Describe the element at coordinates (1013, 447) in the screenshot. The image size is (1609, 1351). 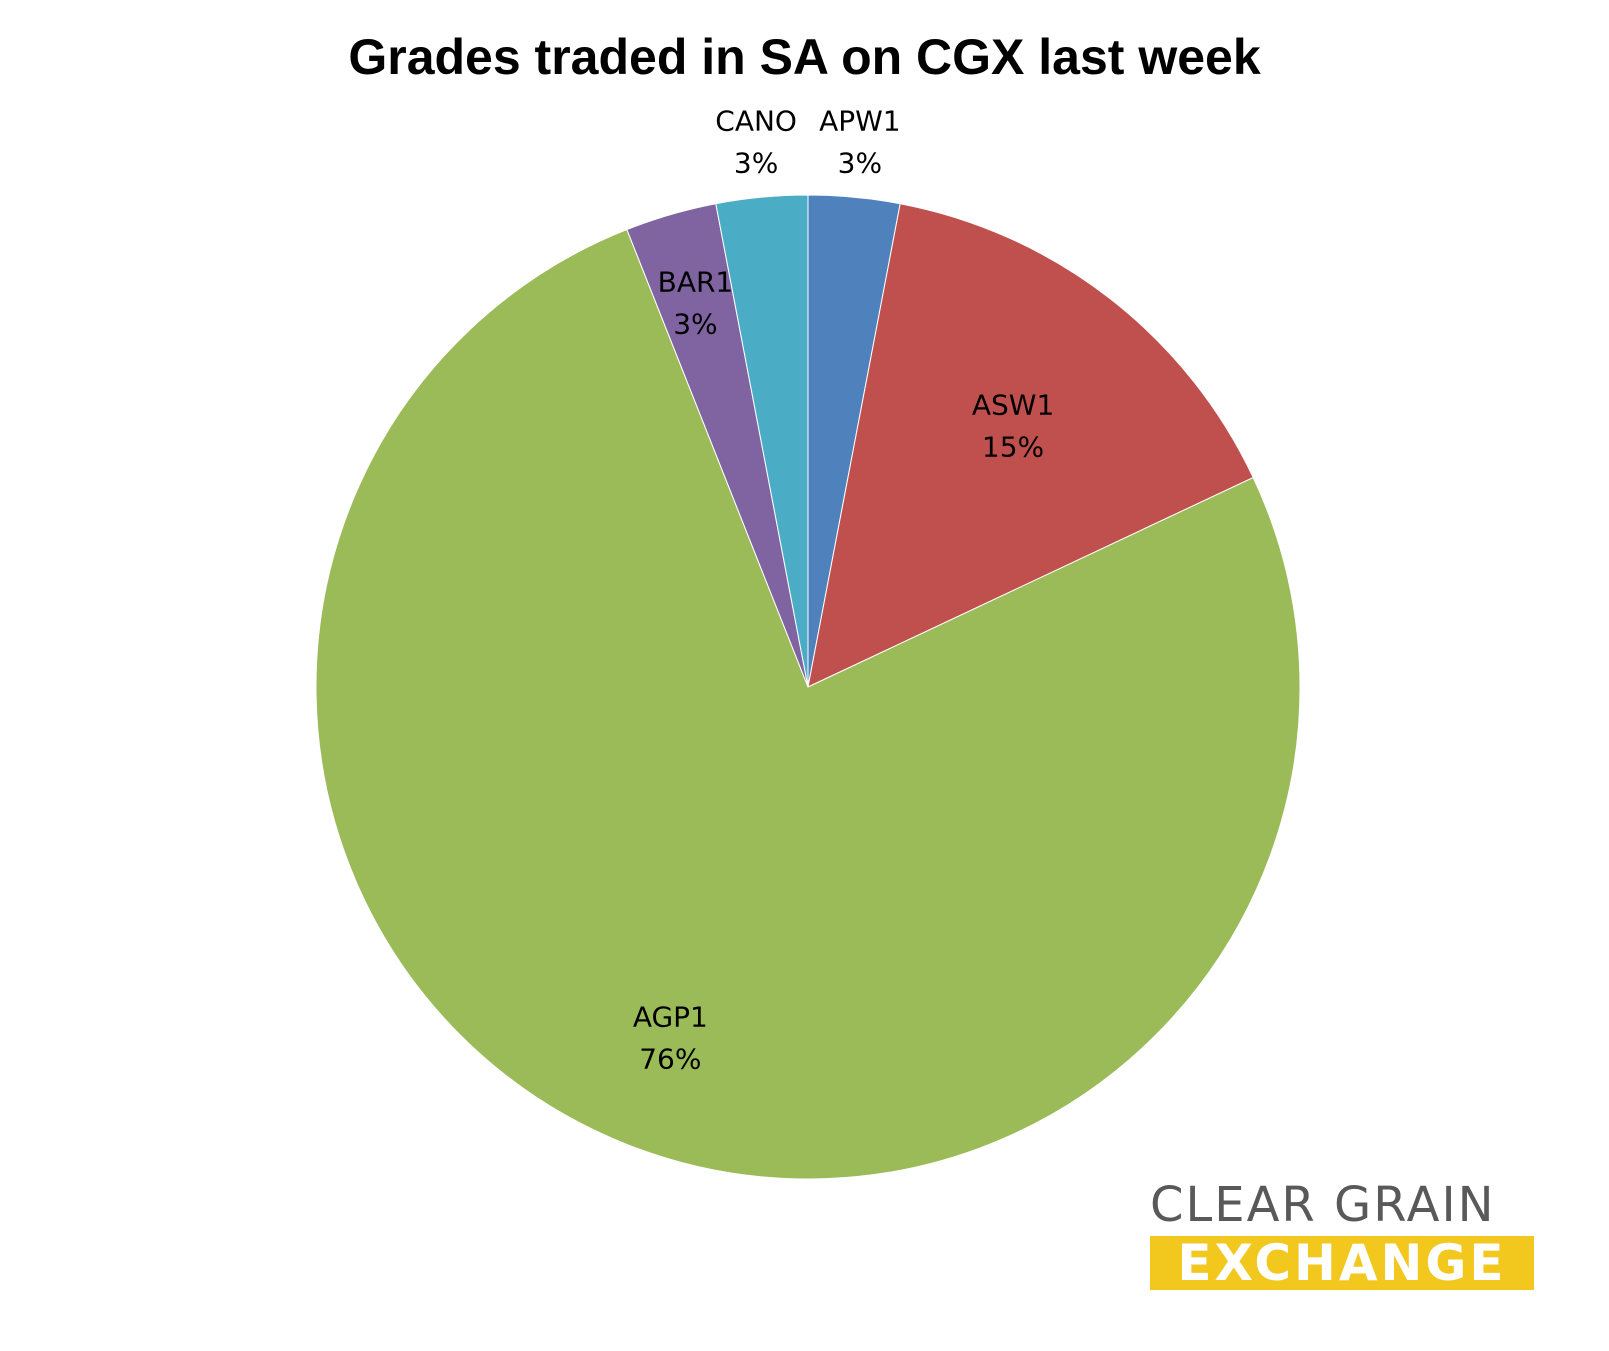
I see `slice-value-asw1: 15%` at that location.